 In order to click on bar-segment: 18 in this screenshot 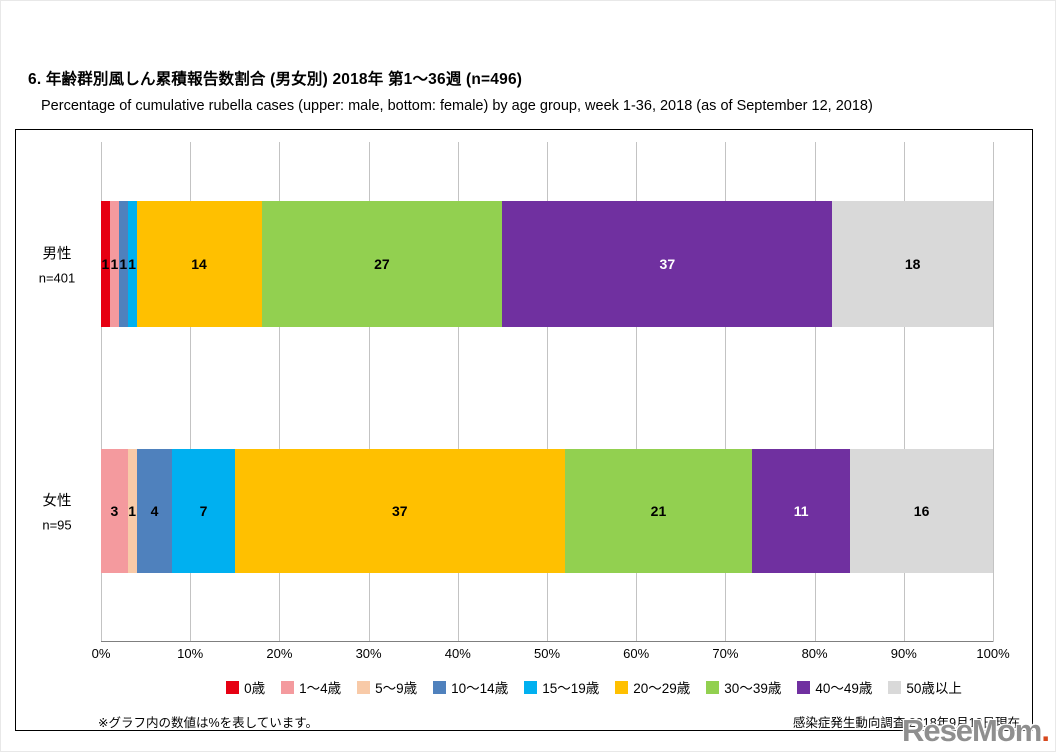, I will do `click(912, 264)`.